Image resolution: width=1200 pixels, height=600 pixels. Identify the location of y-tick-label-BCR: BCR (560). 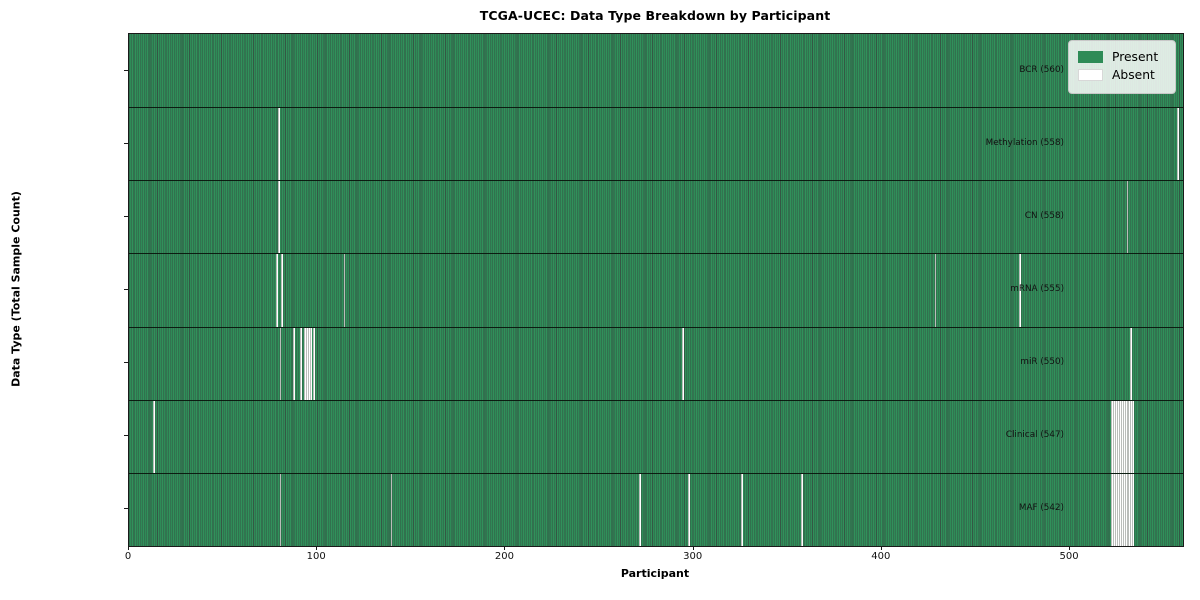
(1041, 69).